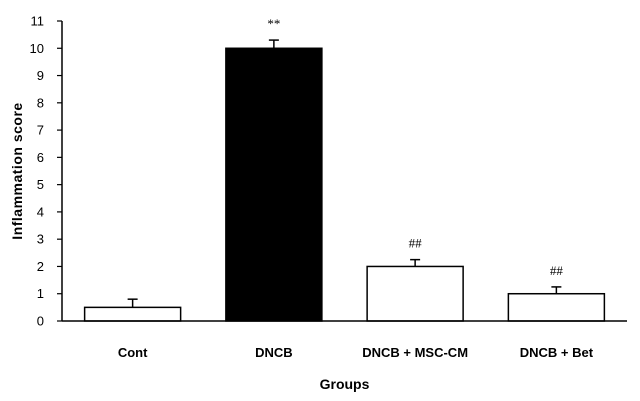 This screenshot has height=401, width=640. What do you see at coordinates (40, 102) in the screenshot?
I see `y-tick-label: 8` at bounding box center [40, 102].